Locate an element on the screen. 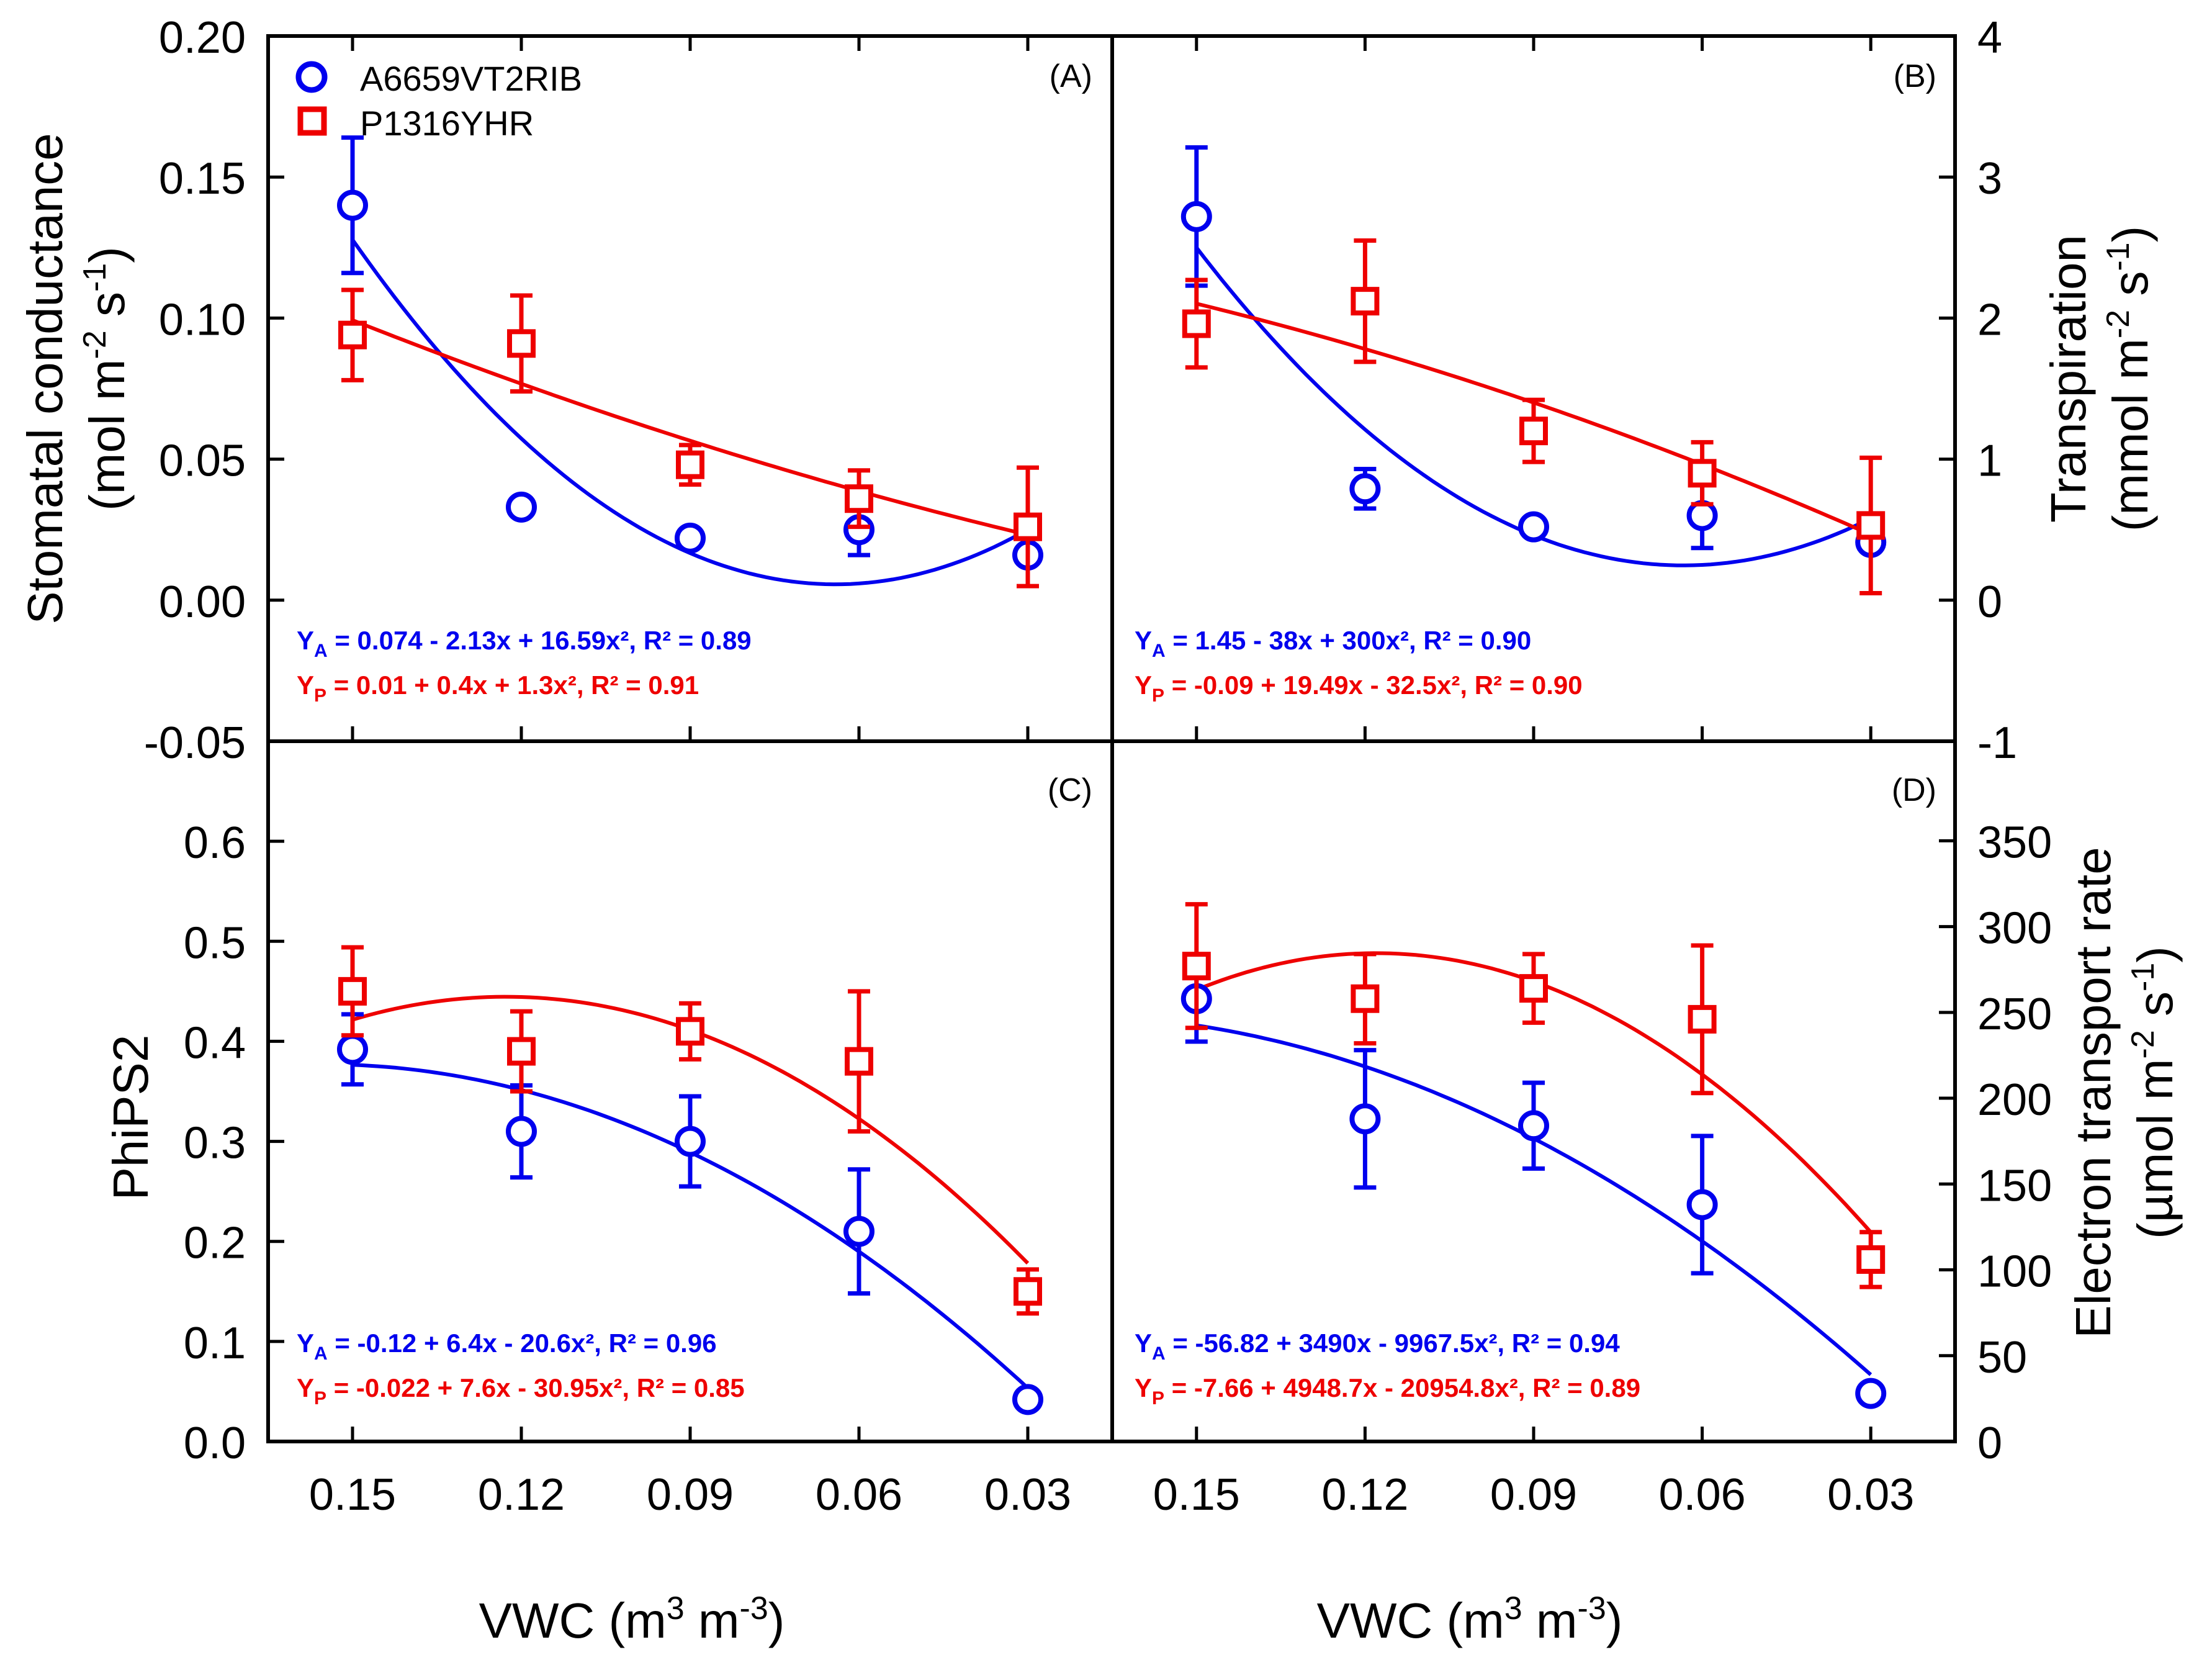  y-tick-label: 3 is located at coordinates (1989, 179).